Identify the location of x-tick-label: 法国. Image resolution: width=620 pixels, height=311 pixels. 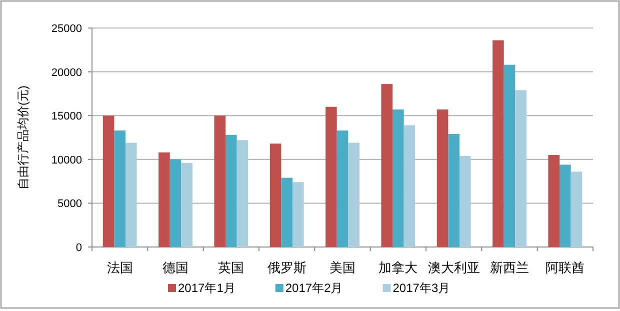
(119, 267).